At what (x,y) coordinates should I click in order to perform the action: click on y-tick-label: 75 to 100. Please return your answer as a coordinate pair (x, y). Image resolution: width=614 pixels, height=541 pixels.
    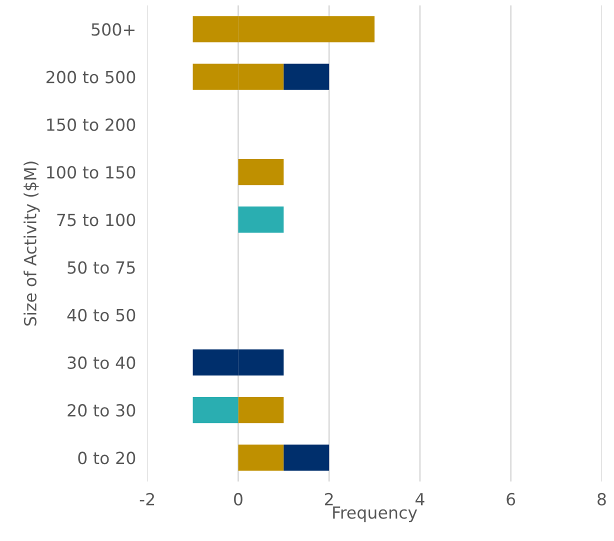
    Looking at the image, I should click on (96, 220).